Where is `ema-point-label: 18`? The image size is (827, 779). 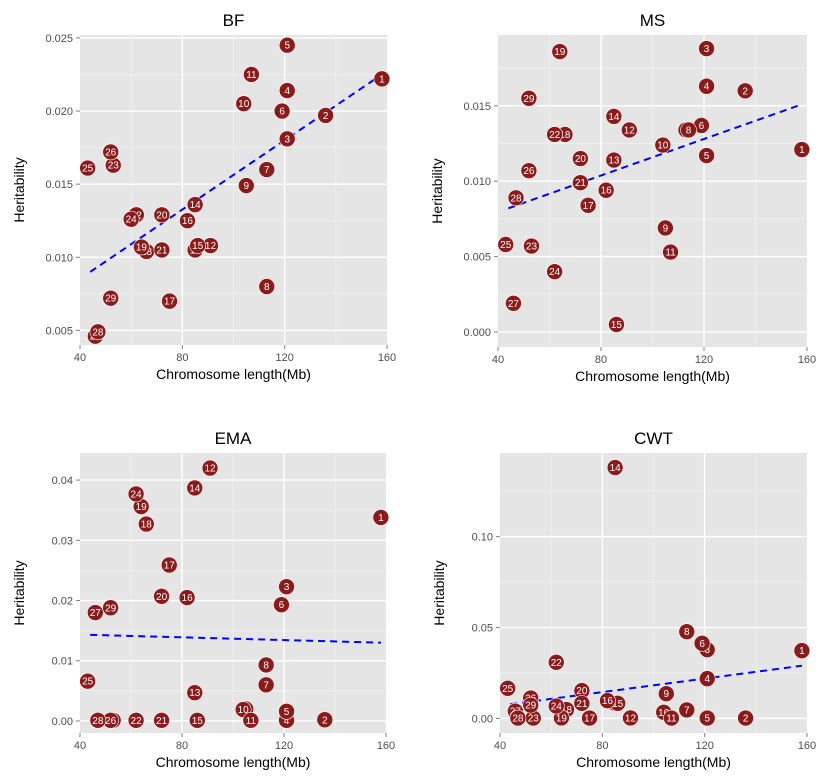
ema-point-label: 18 is located at coordinates (147, 525).